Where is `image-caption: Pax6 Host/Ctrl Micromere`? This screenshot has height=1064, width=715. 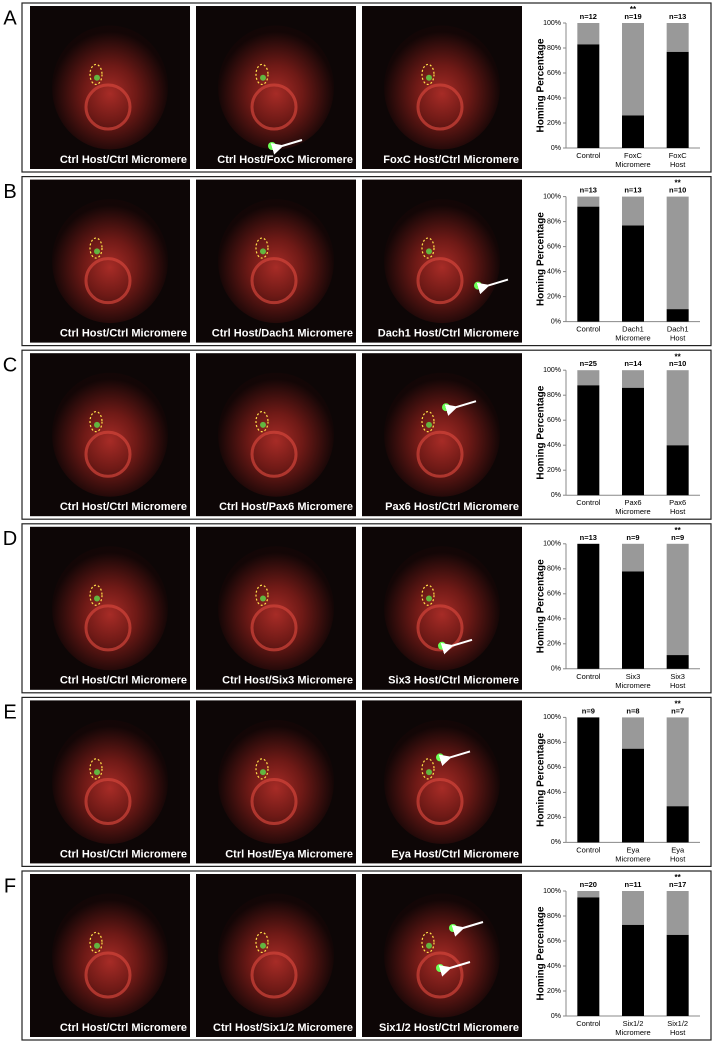 image-caption: Pax6 Host/Ctrl Micromere is located at coordinates (452, 507).